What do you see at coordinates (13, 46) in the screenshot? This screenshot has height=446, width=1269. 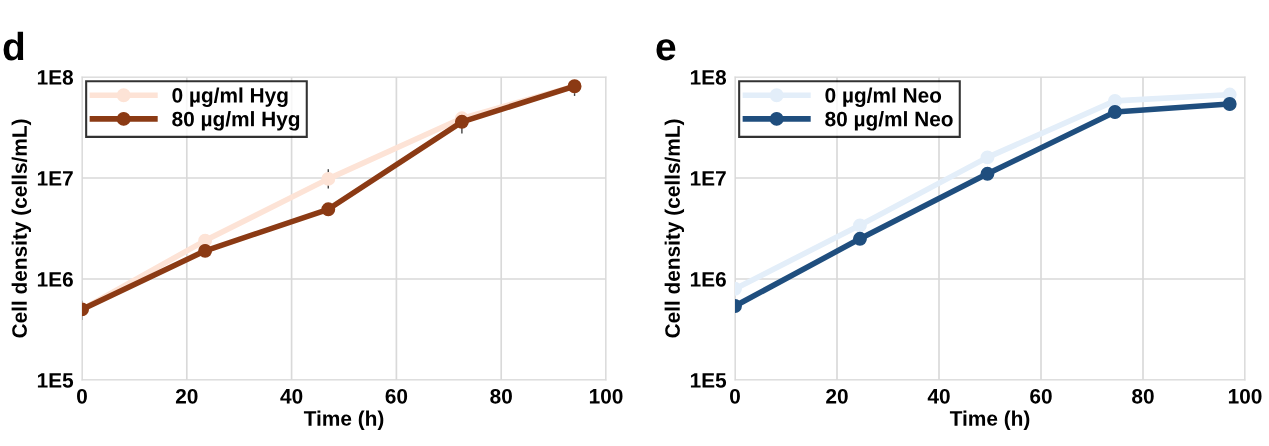 I see `chart-title: d` at bounding box center [13, 46].